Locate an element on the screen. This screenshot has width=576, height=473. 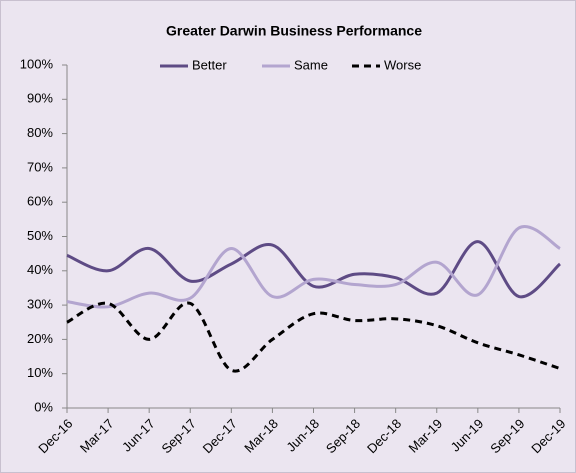
y-tick-label: 0% is located at coordinates (43, 406).